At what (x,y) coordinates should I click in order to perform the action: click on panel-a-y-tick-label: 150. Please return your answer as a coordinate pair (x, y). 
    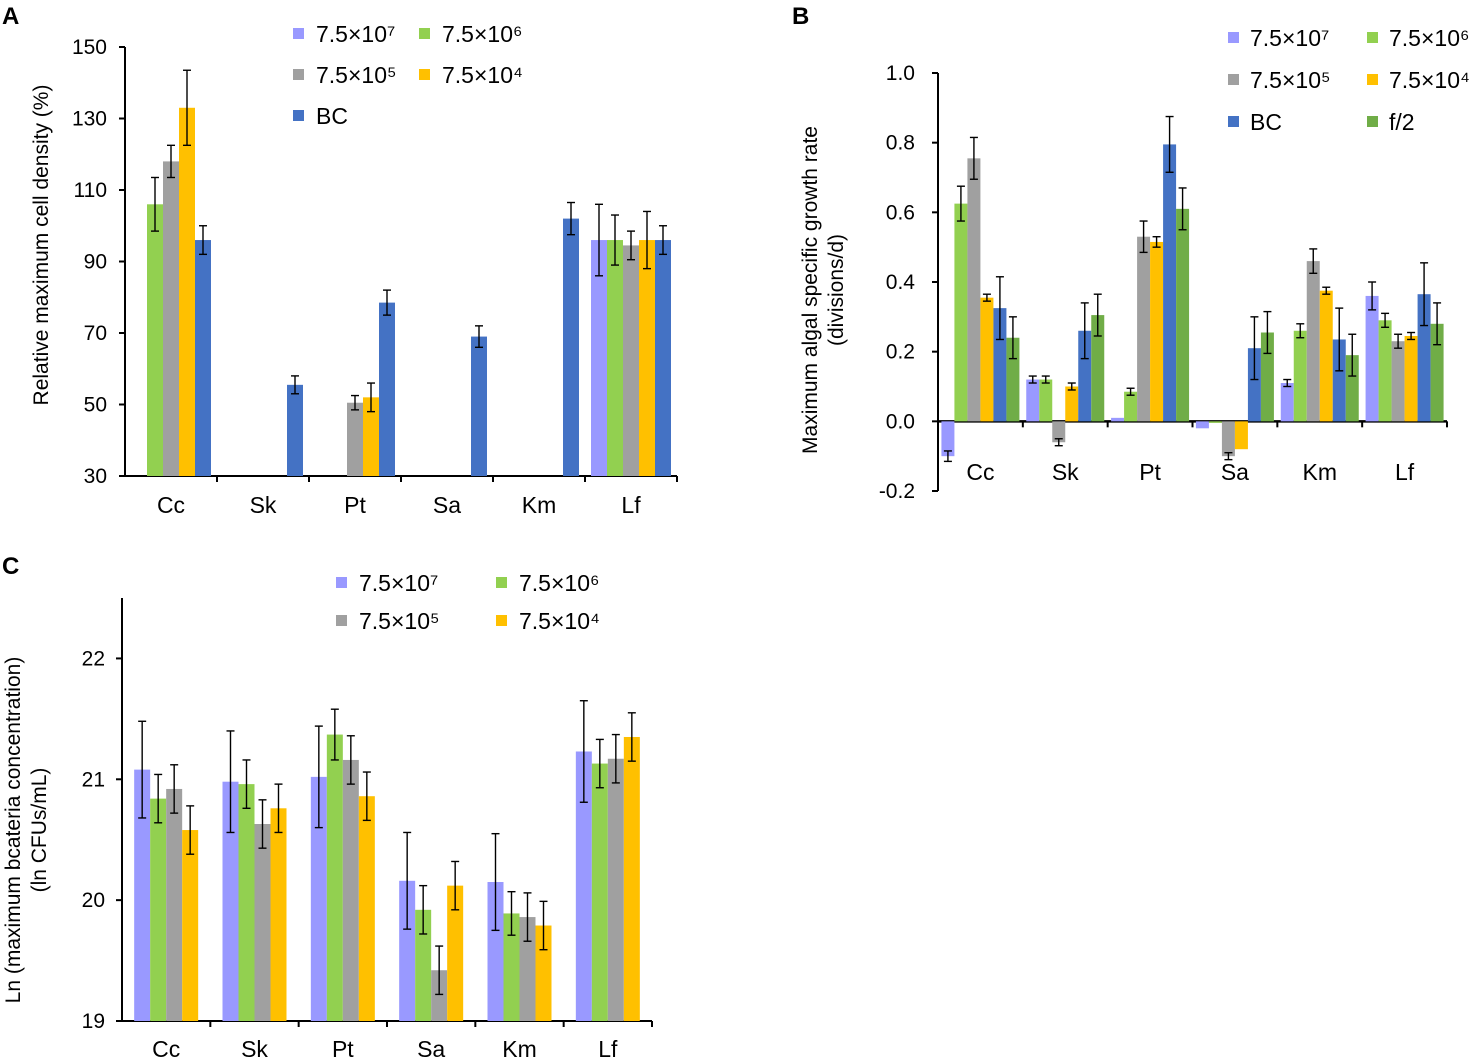
    Looking at the image, I should click on (89, 47).